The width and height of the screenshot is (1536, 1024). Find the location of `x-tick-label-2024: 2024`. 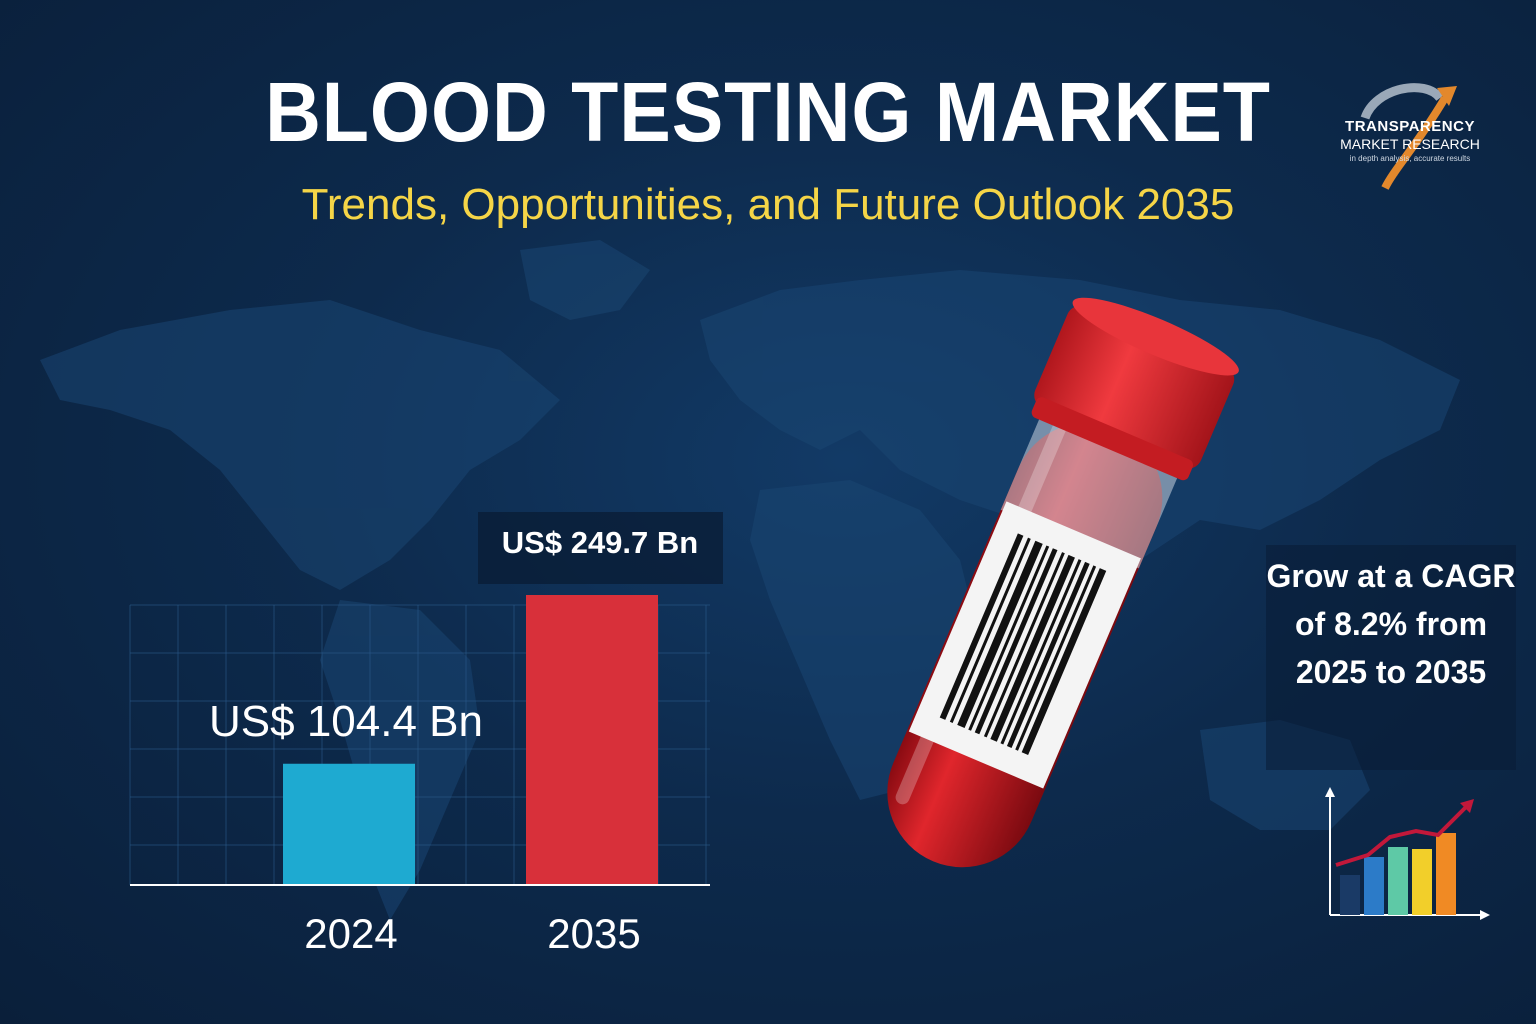

x-tick-label-2024: 2024 is located at coordinates (350, 933).